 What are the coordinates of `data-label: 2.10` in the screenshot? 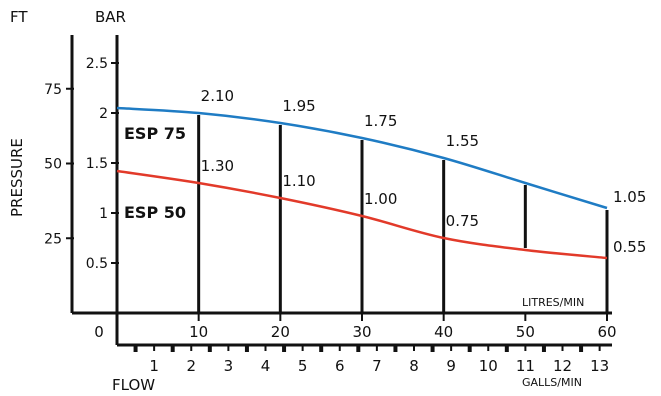 It's located at (217, 96).